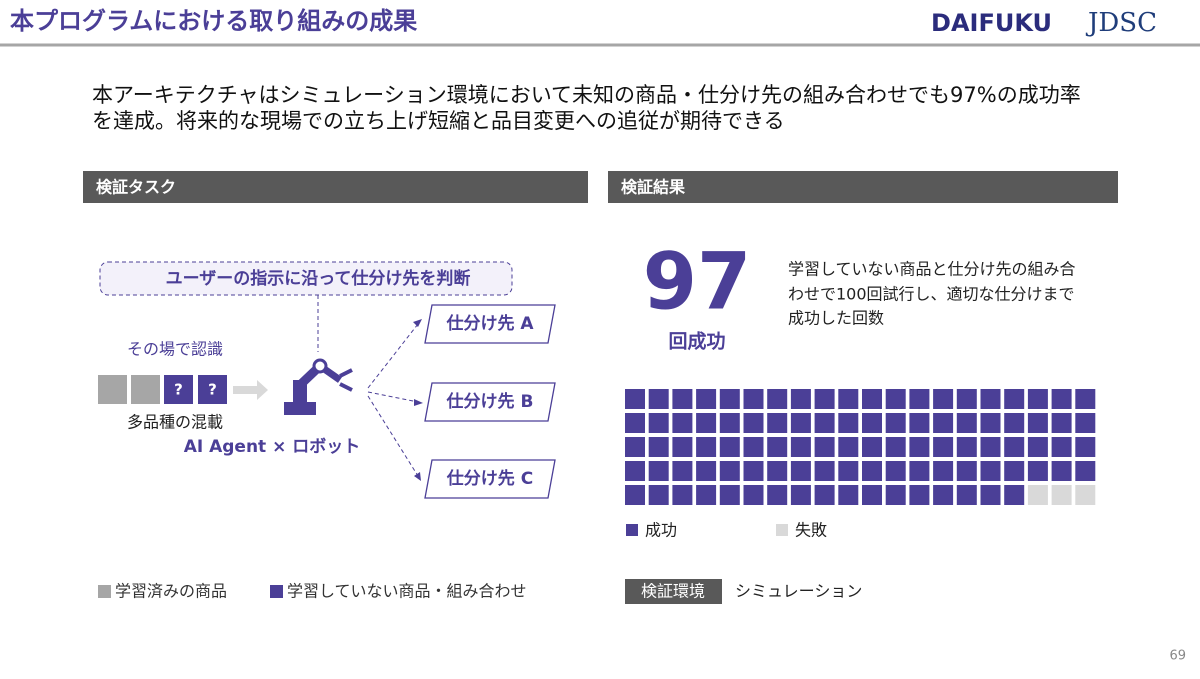 The width and height of the screenshot is (1200, 679). Describe the element at coordinates (212, 389) in the screenshot. I see `unknown-item` at that location.